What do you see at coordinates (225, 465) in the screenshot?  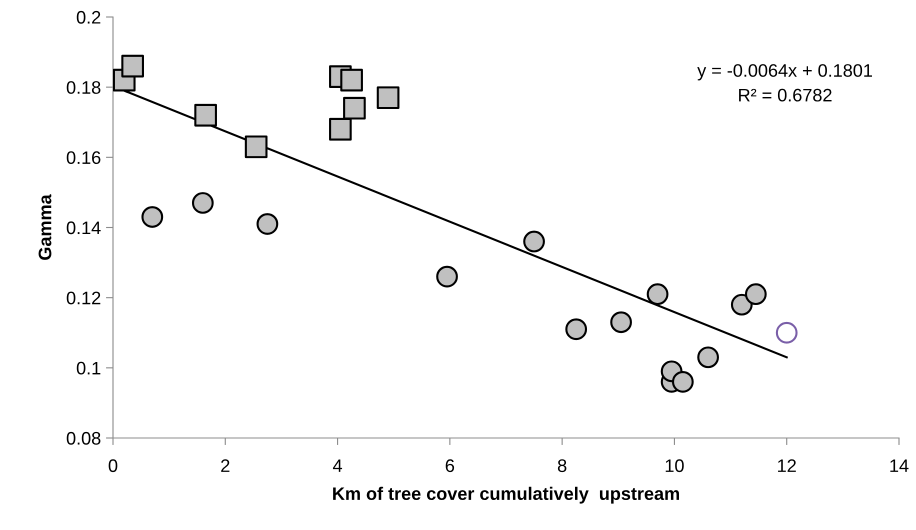 I see `x-tick-label: 2` at bounding box center [225, 465].